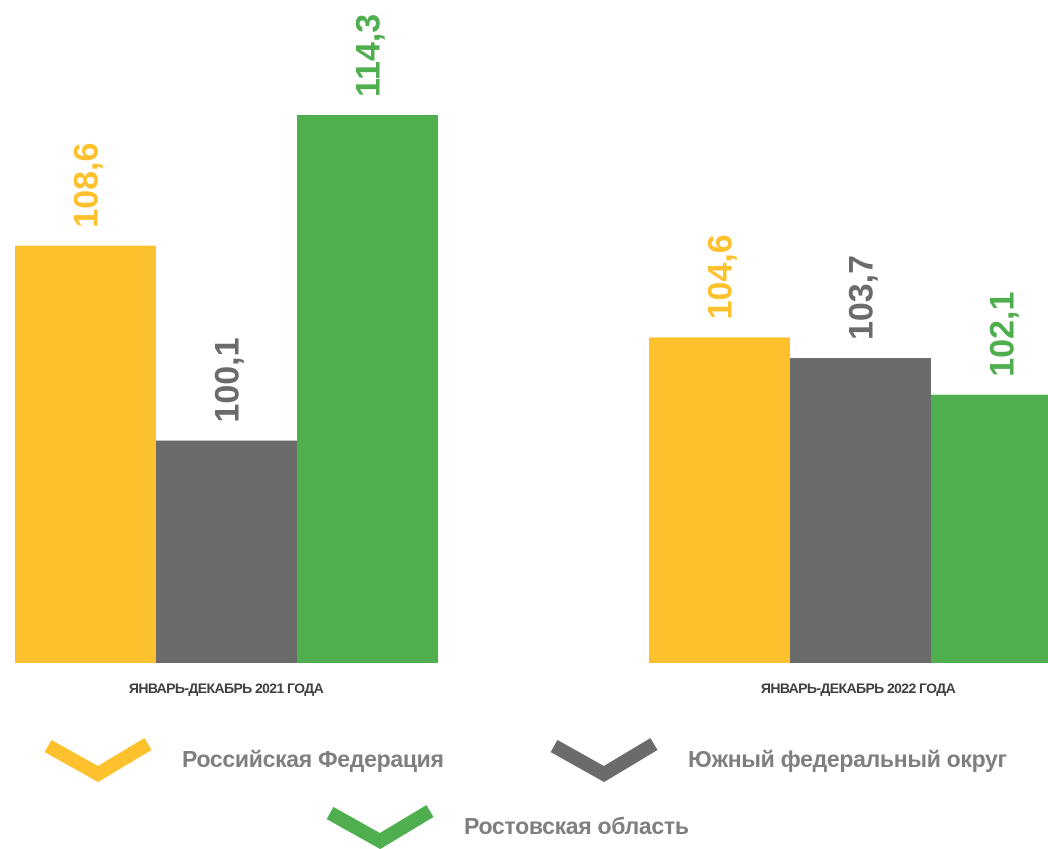 The width and height of the screenshot is (1048, 849). Describe the element at coordinates (87, 185) in the screenshot. I see `data-label: 108,6` at that location.